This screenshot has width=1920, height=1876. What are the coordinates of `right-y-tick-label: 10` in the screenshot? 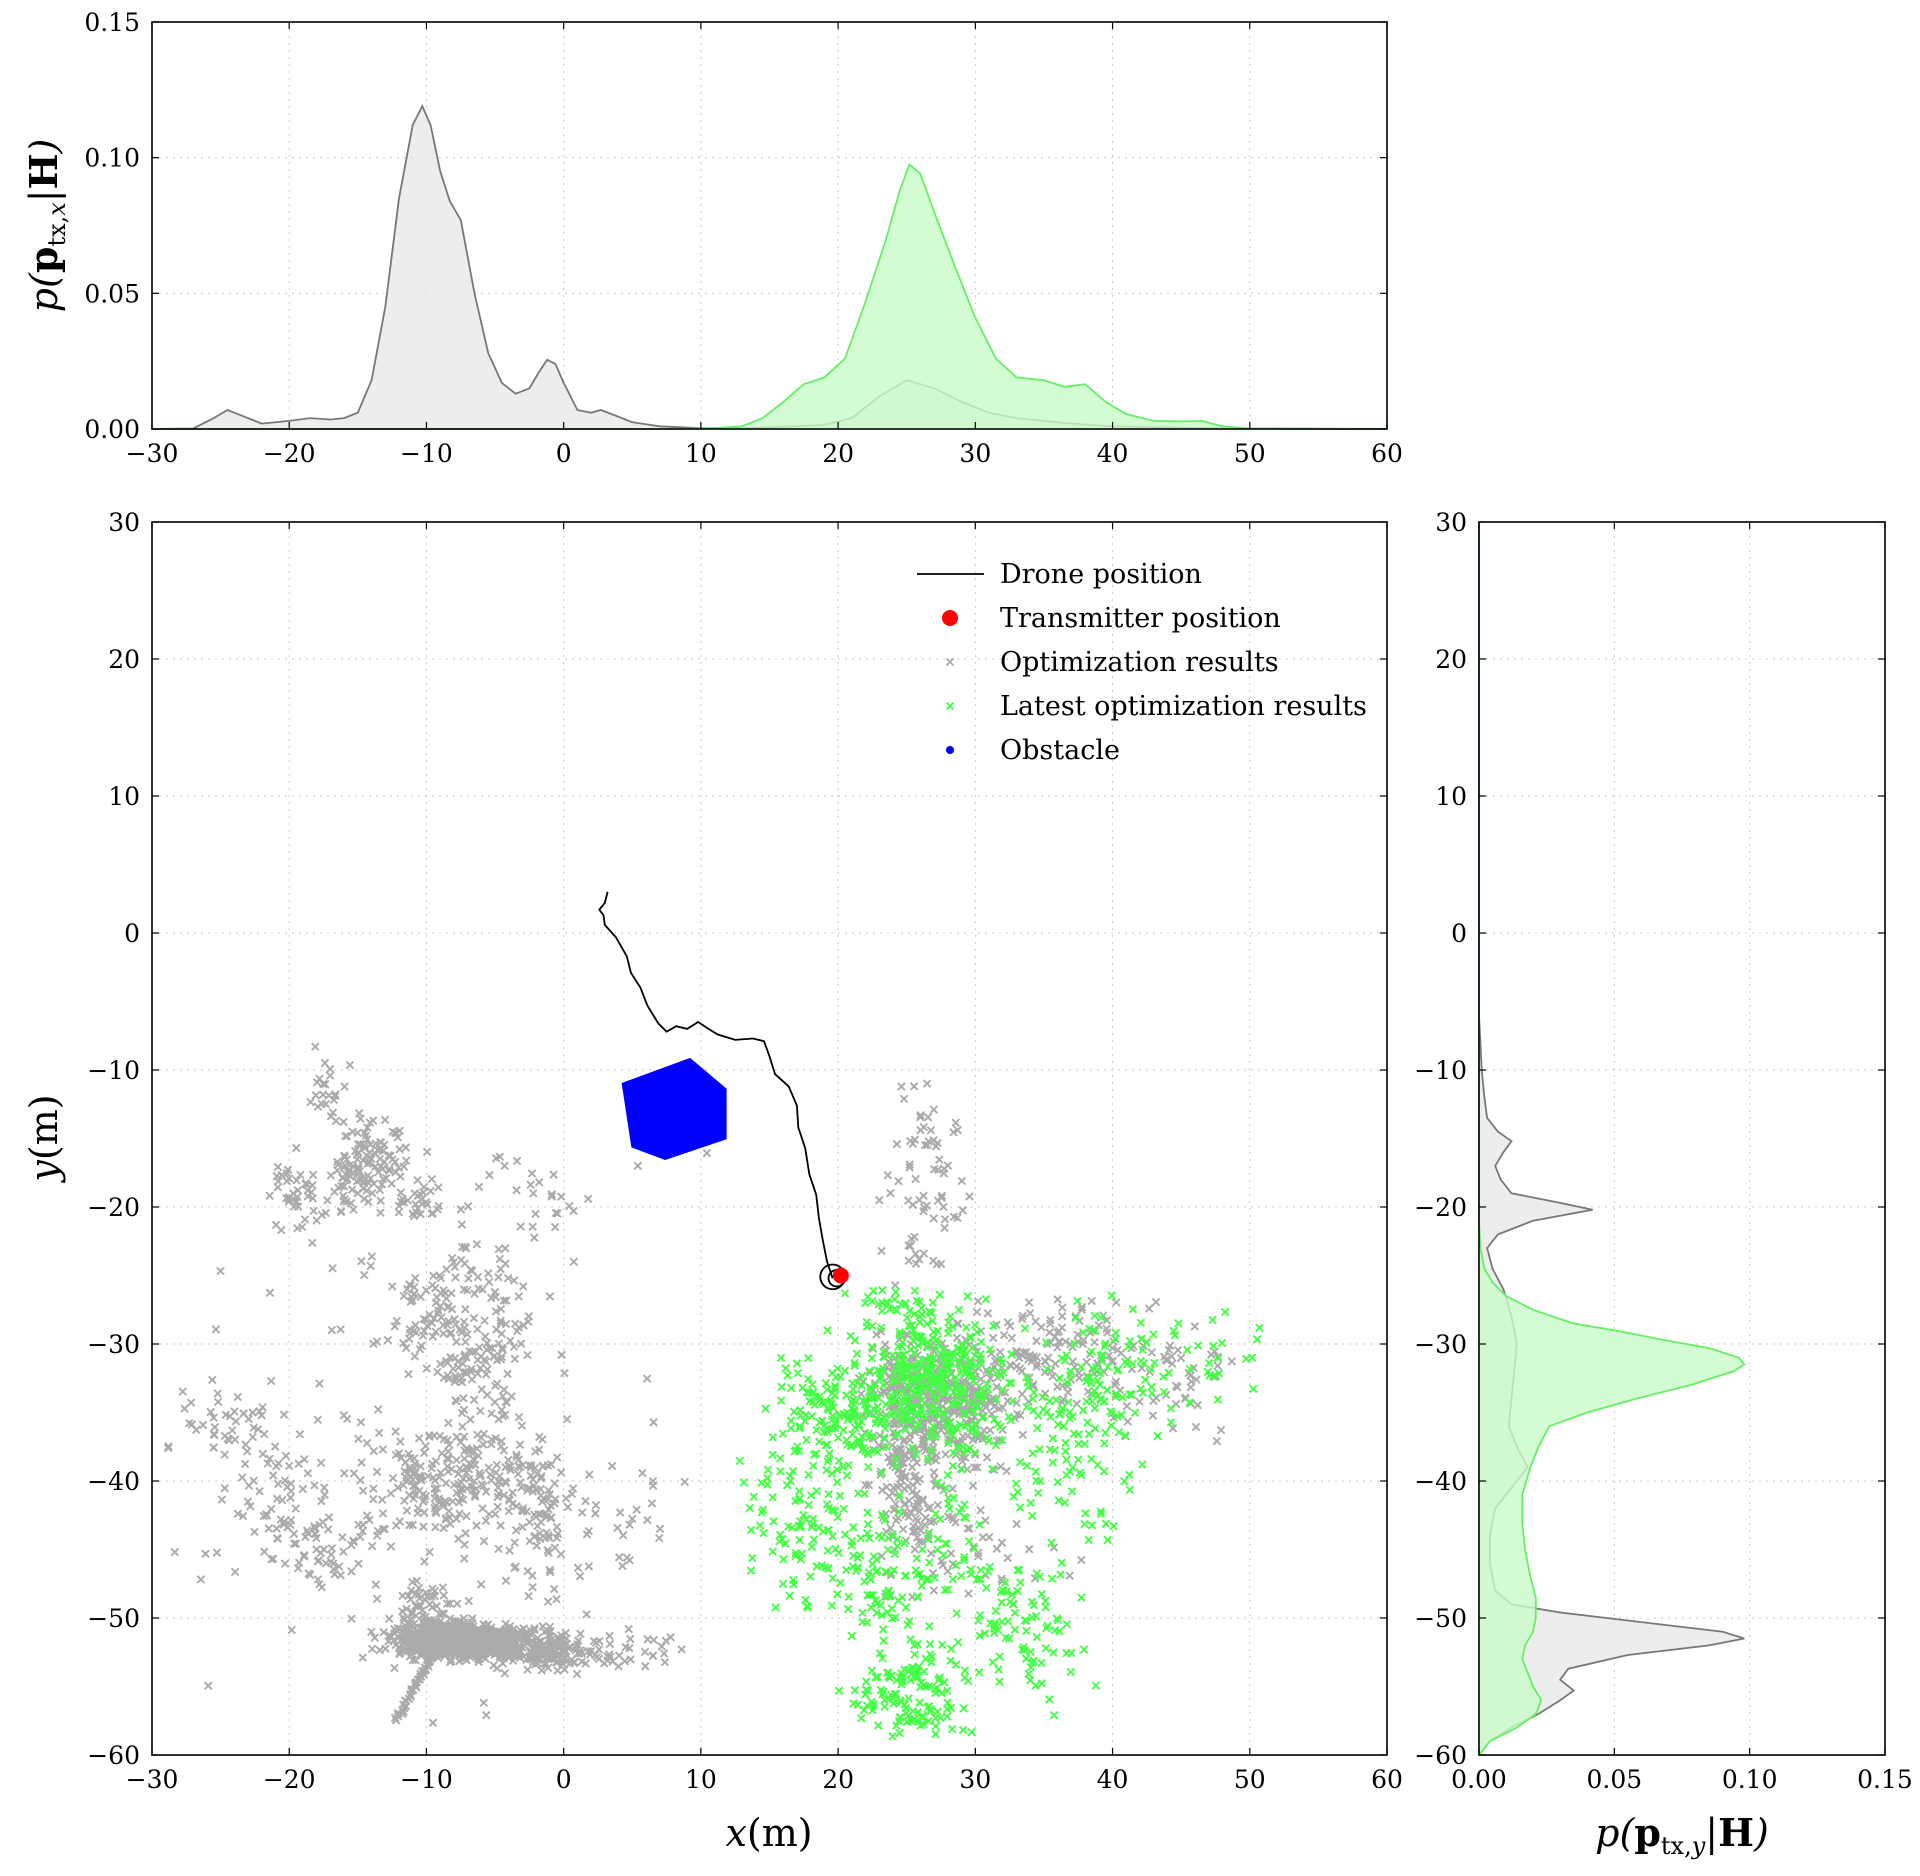 It's located at (1451, 796).